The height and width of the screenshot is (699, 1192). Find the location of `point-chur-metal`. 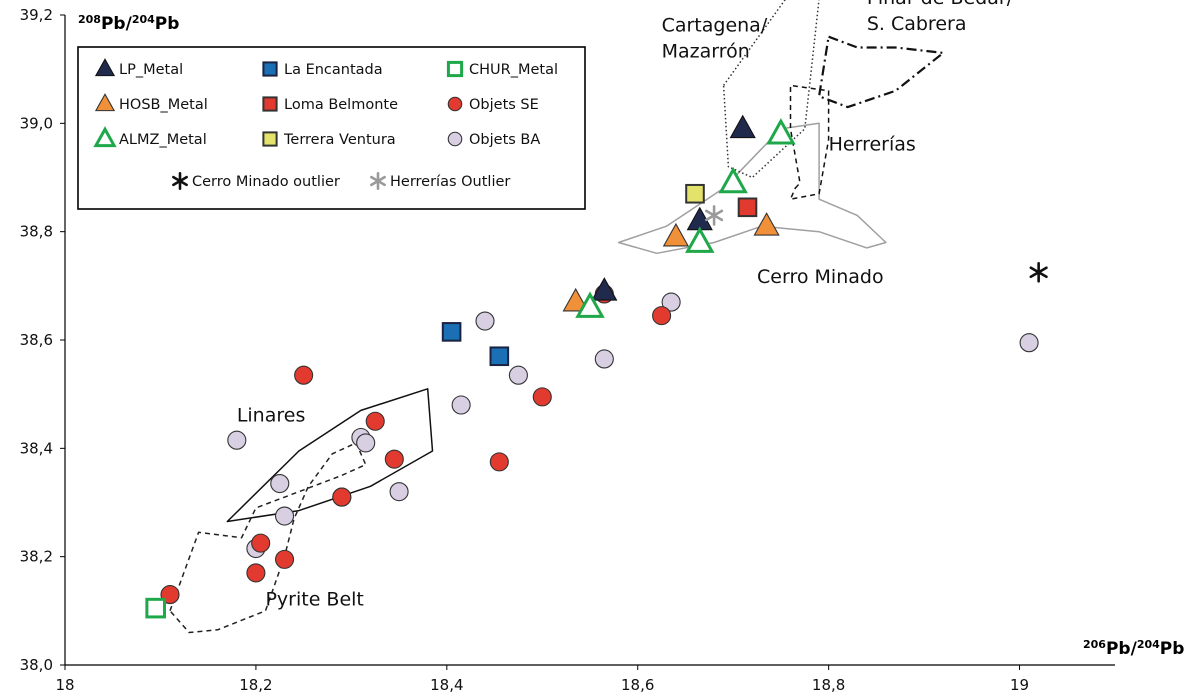

point-chur-metal is located at coordinates (155, 608).